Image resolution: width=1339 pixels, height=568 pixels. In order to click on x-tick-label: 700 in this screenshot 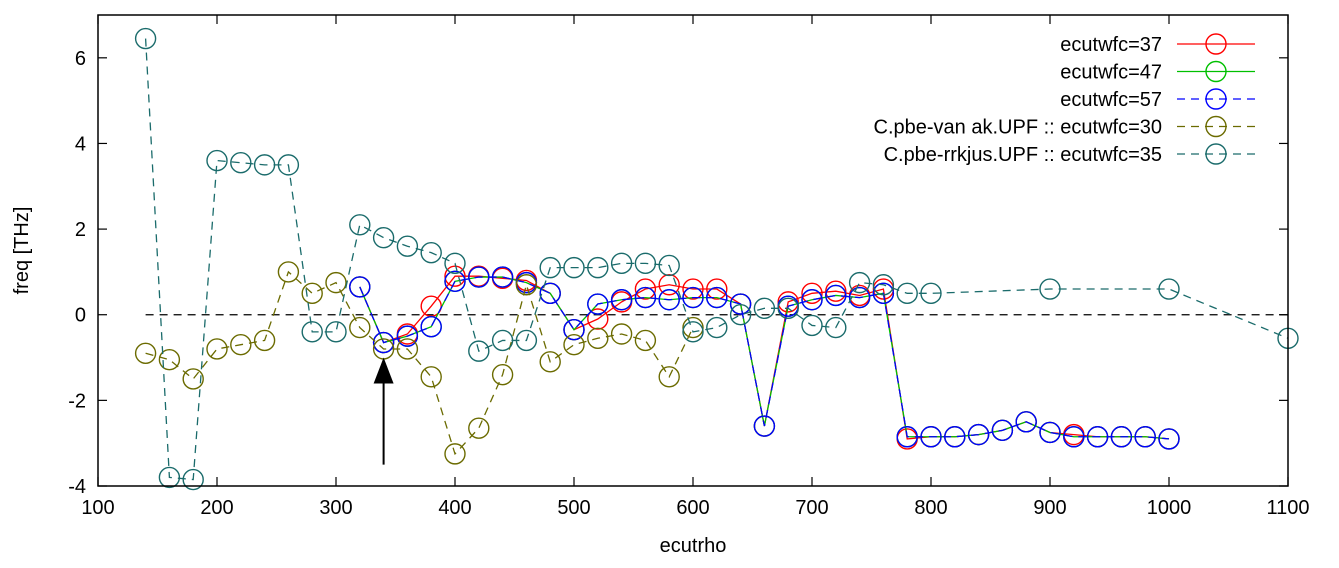, I will do `click(811, 508)`.